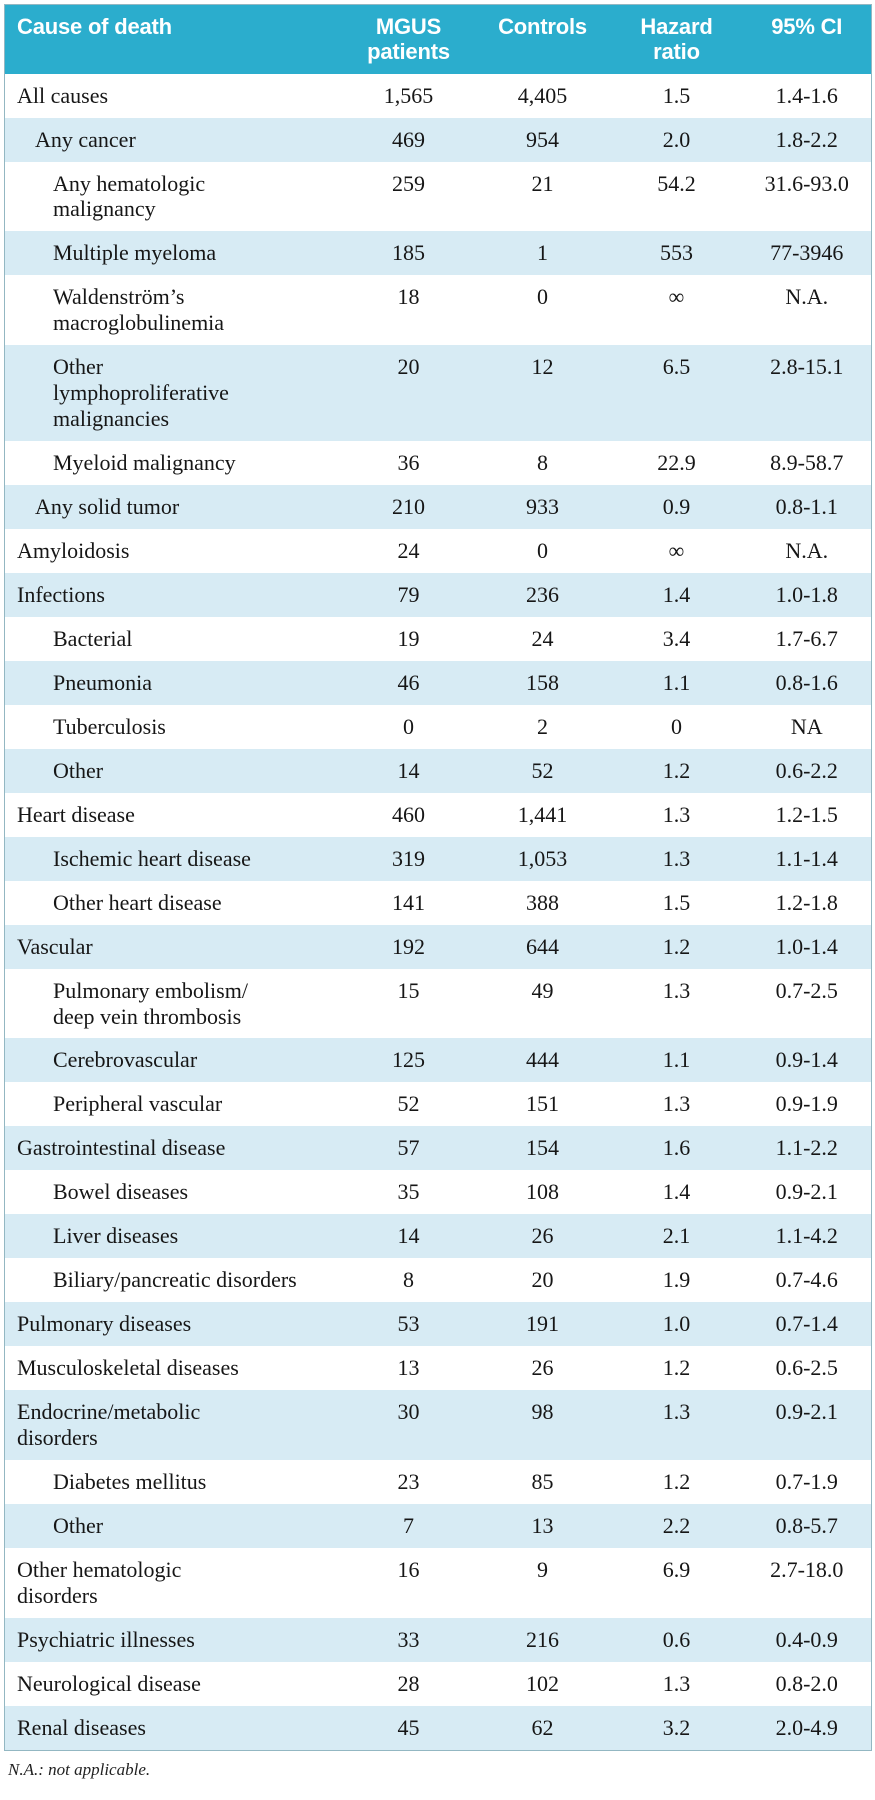 This screenshot has width=875, height=1800. Describe the element at coordinates (104, 1324) in the screenshot. I see `cause-of-death-cell: Pulmonary diseases` at that location.